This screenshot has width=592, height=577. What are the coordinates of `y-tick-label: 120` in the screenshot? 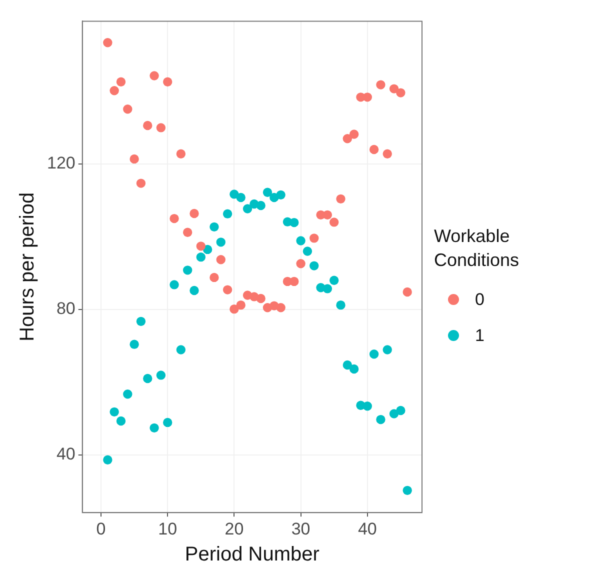 It's located at (61, 163).